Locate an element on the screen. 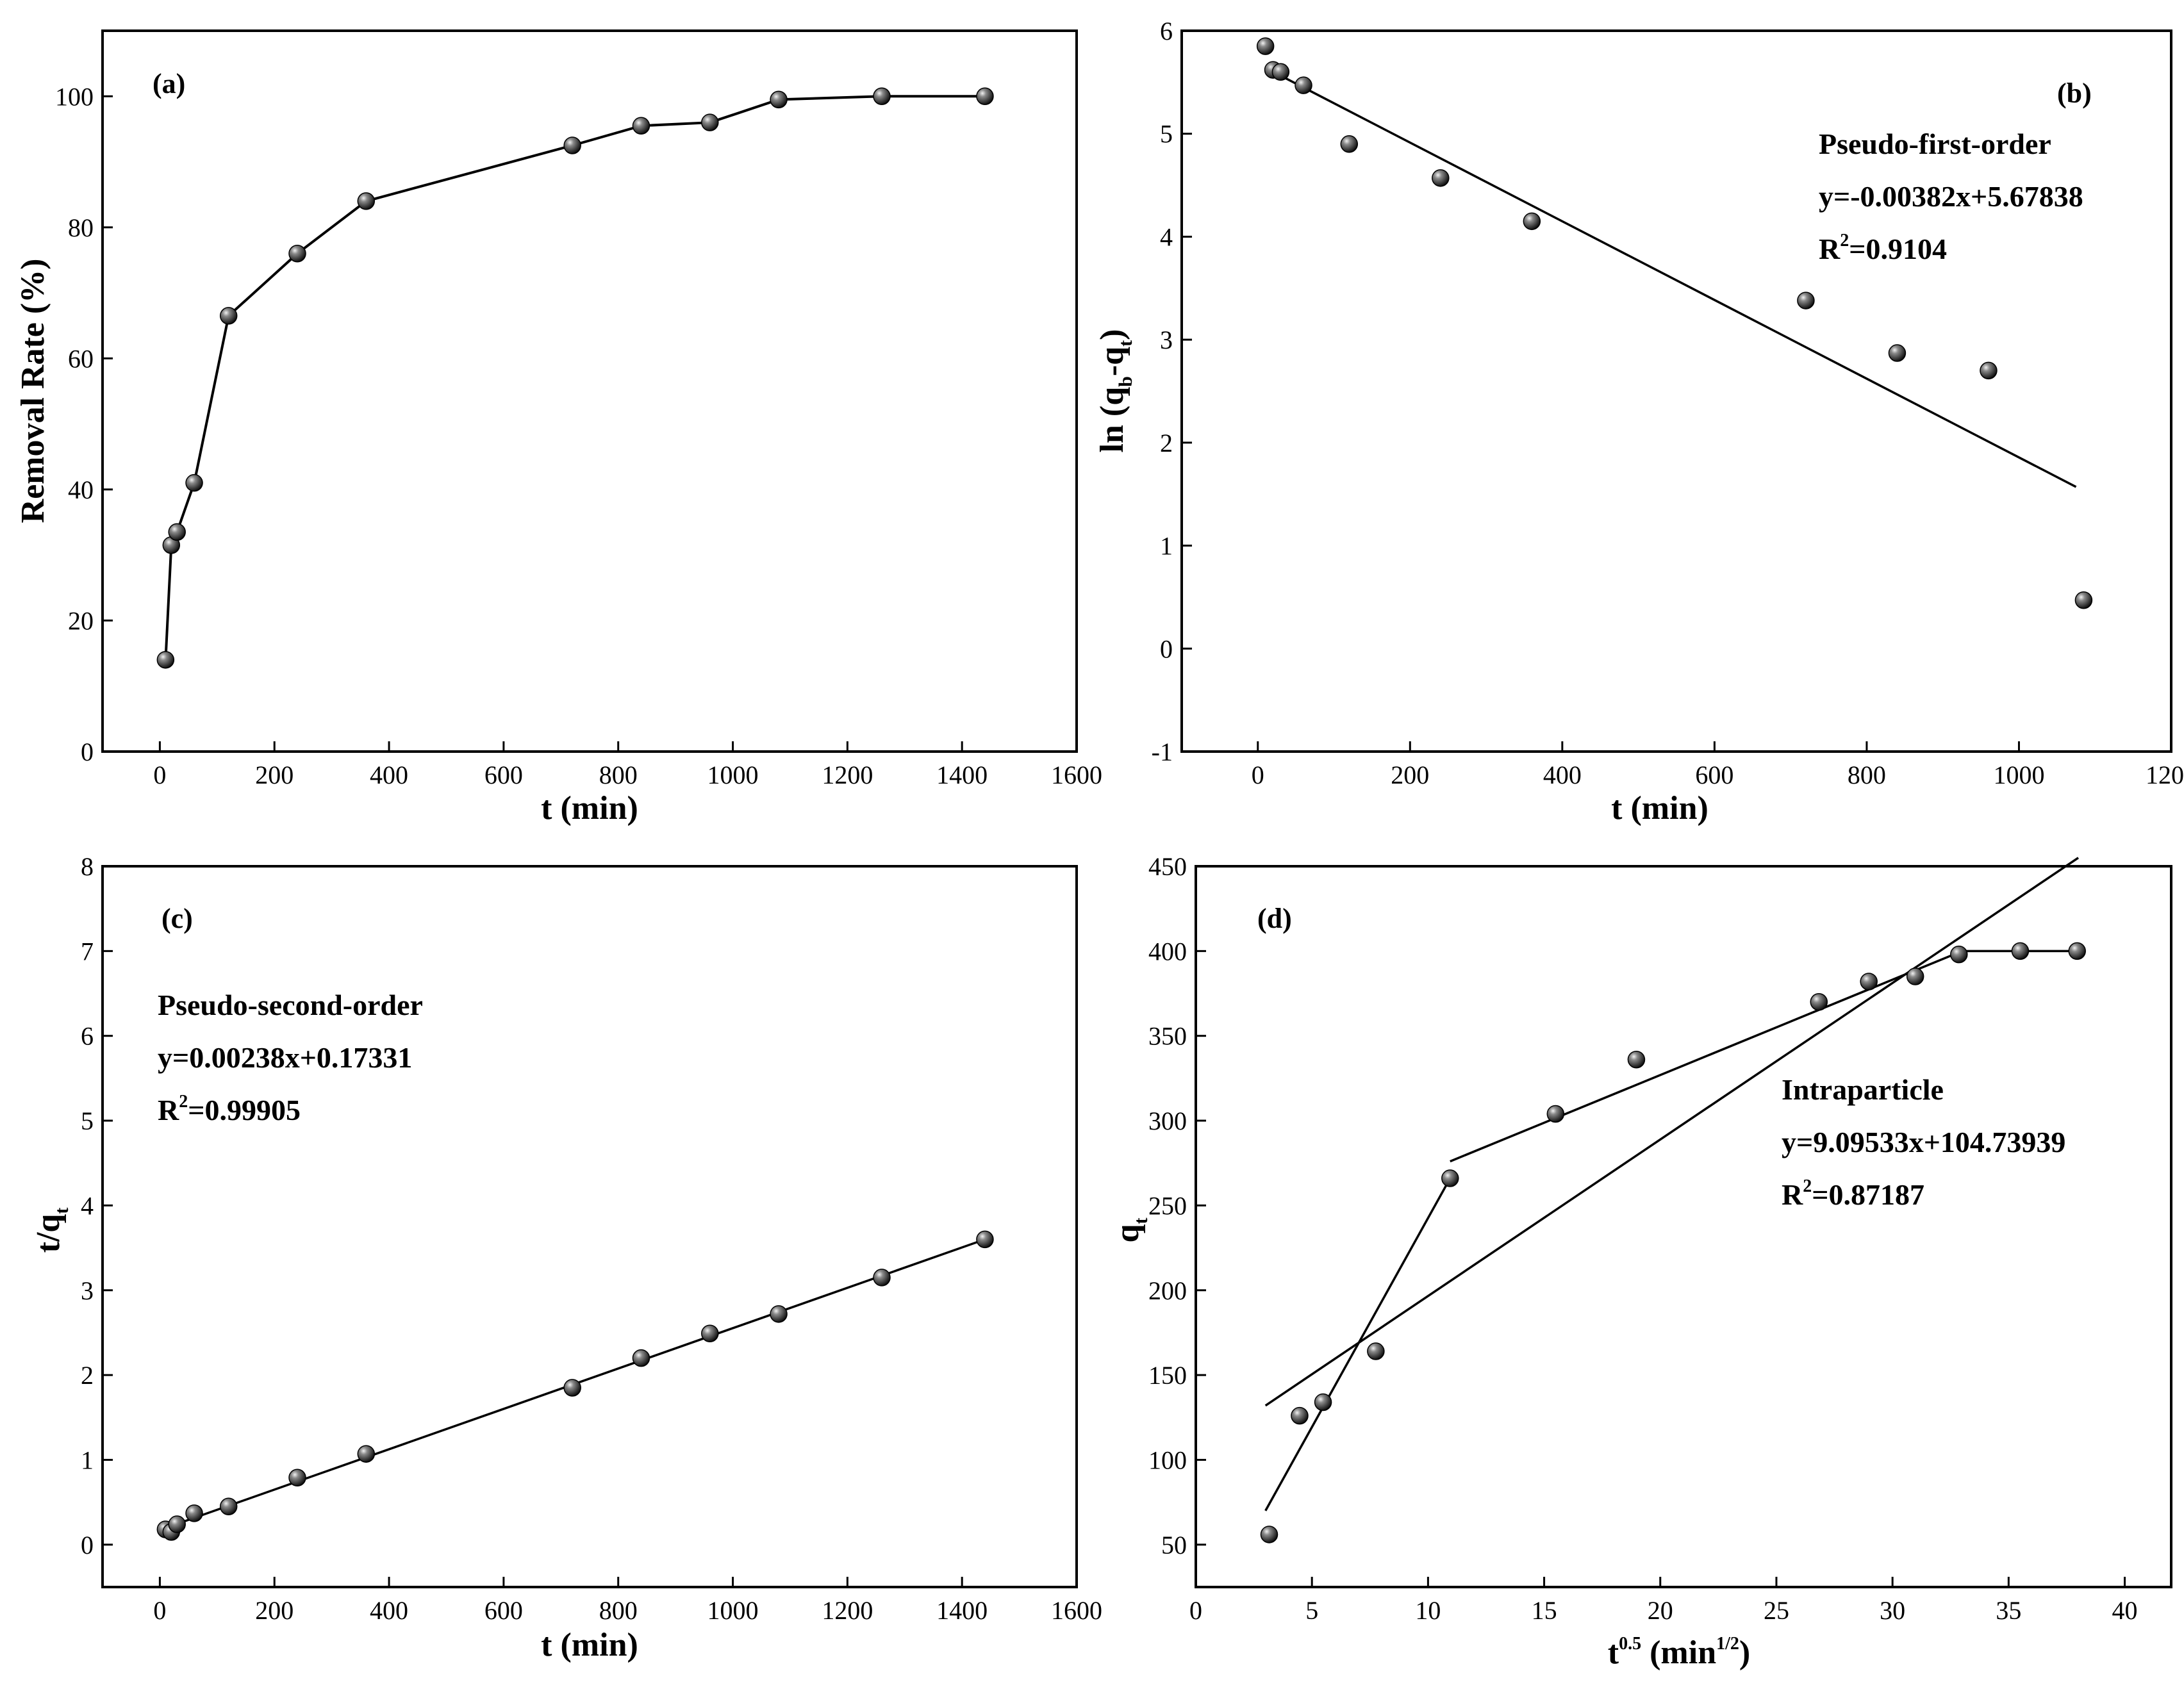  fit-equation: y=-0.00382x+5.67838 is located at coordinates (1951, 196).